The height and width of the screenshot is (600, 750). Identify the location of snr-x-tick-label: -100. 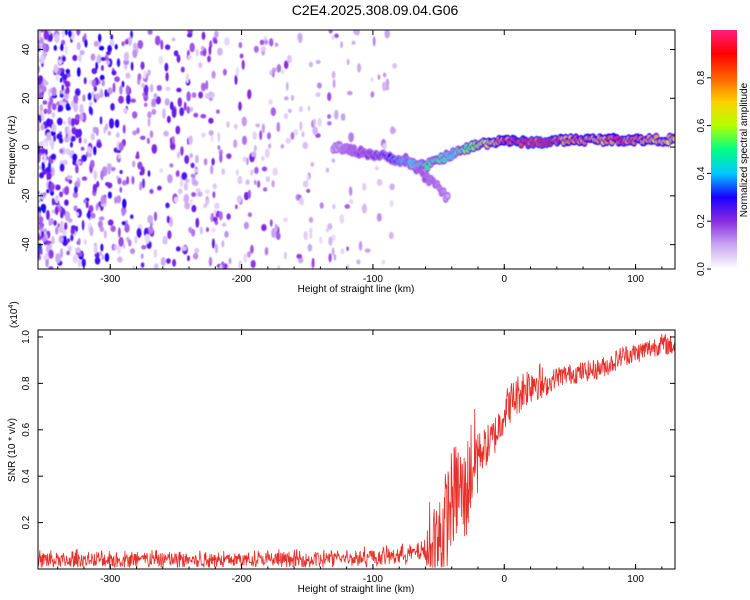
(373, 579).